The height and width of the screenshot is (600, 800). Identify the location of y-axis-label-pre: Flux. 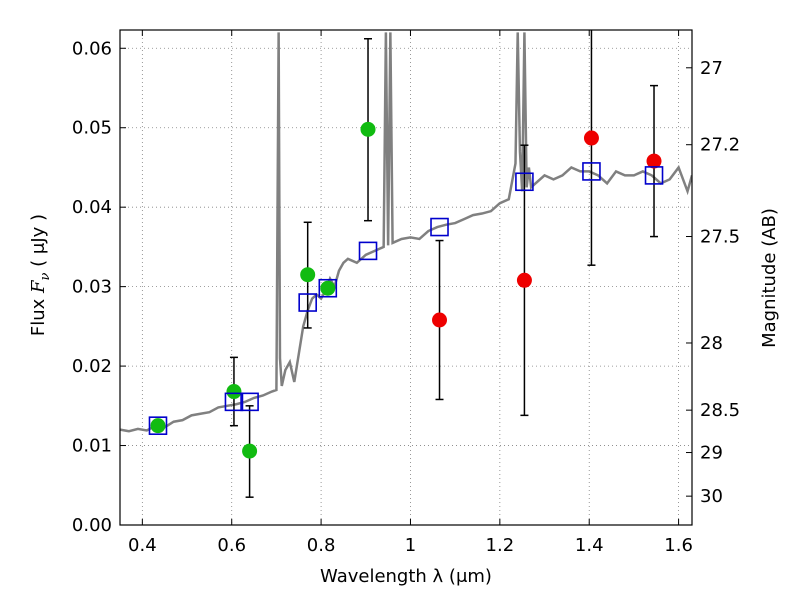
(38, 314).